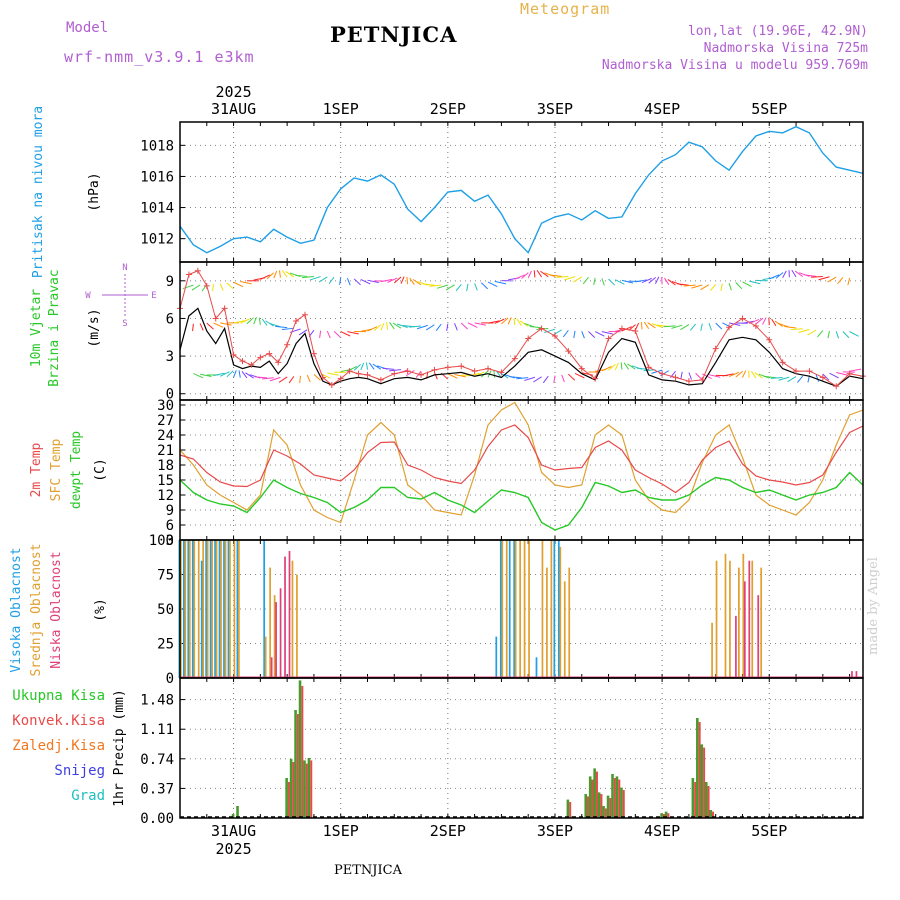  Describe the element at coordinates (165, 645) in the screenshot. I see `y-tick-label: 25` at that location.